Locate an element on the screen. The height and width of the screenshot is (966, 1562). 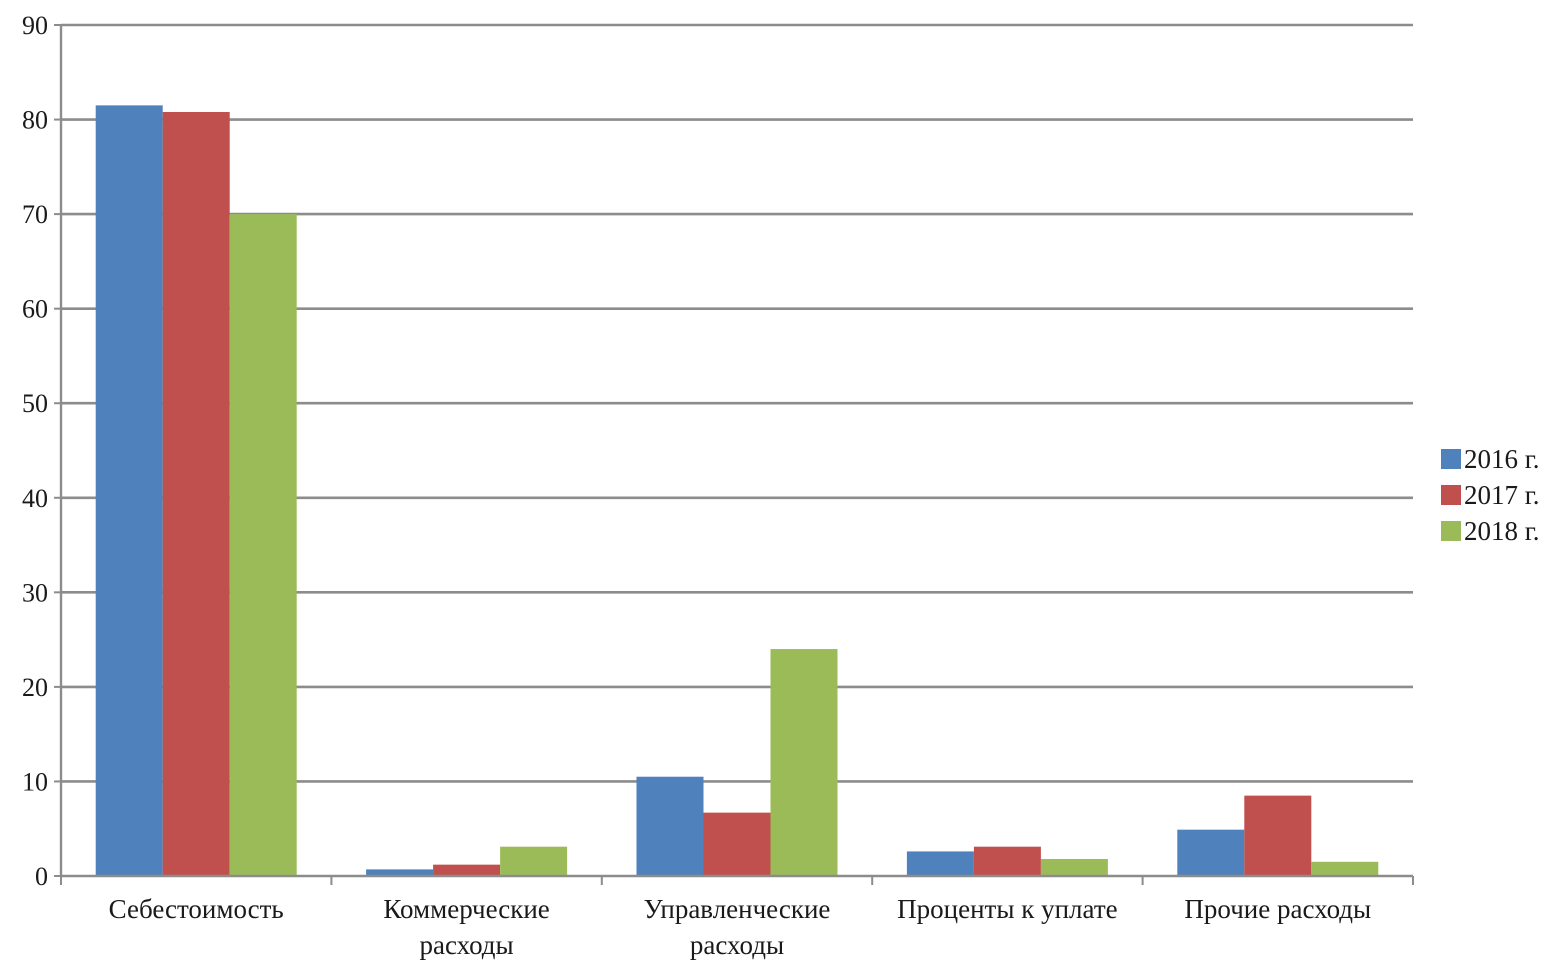
x-category-label: Управленческие is located at coordinates (737, 909).